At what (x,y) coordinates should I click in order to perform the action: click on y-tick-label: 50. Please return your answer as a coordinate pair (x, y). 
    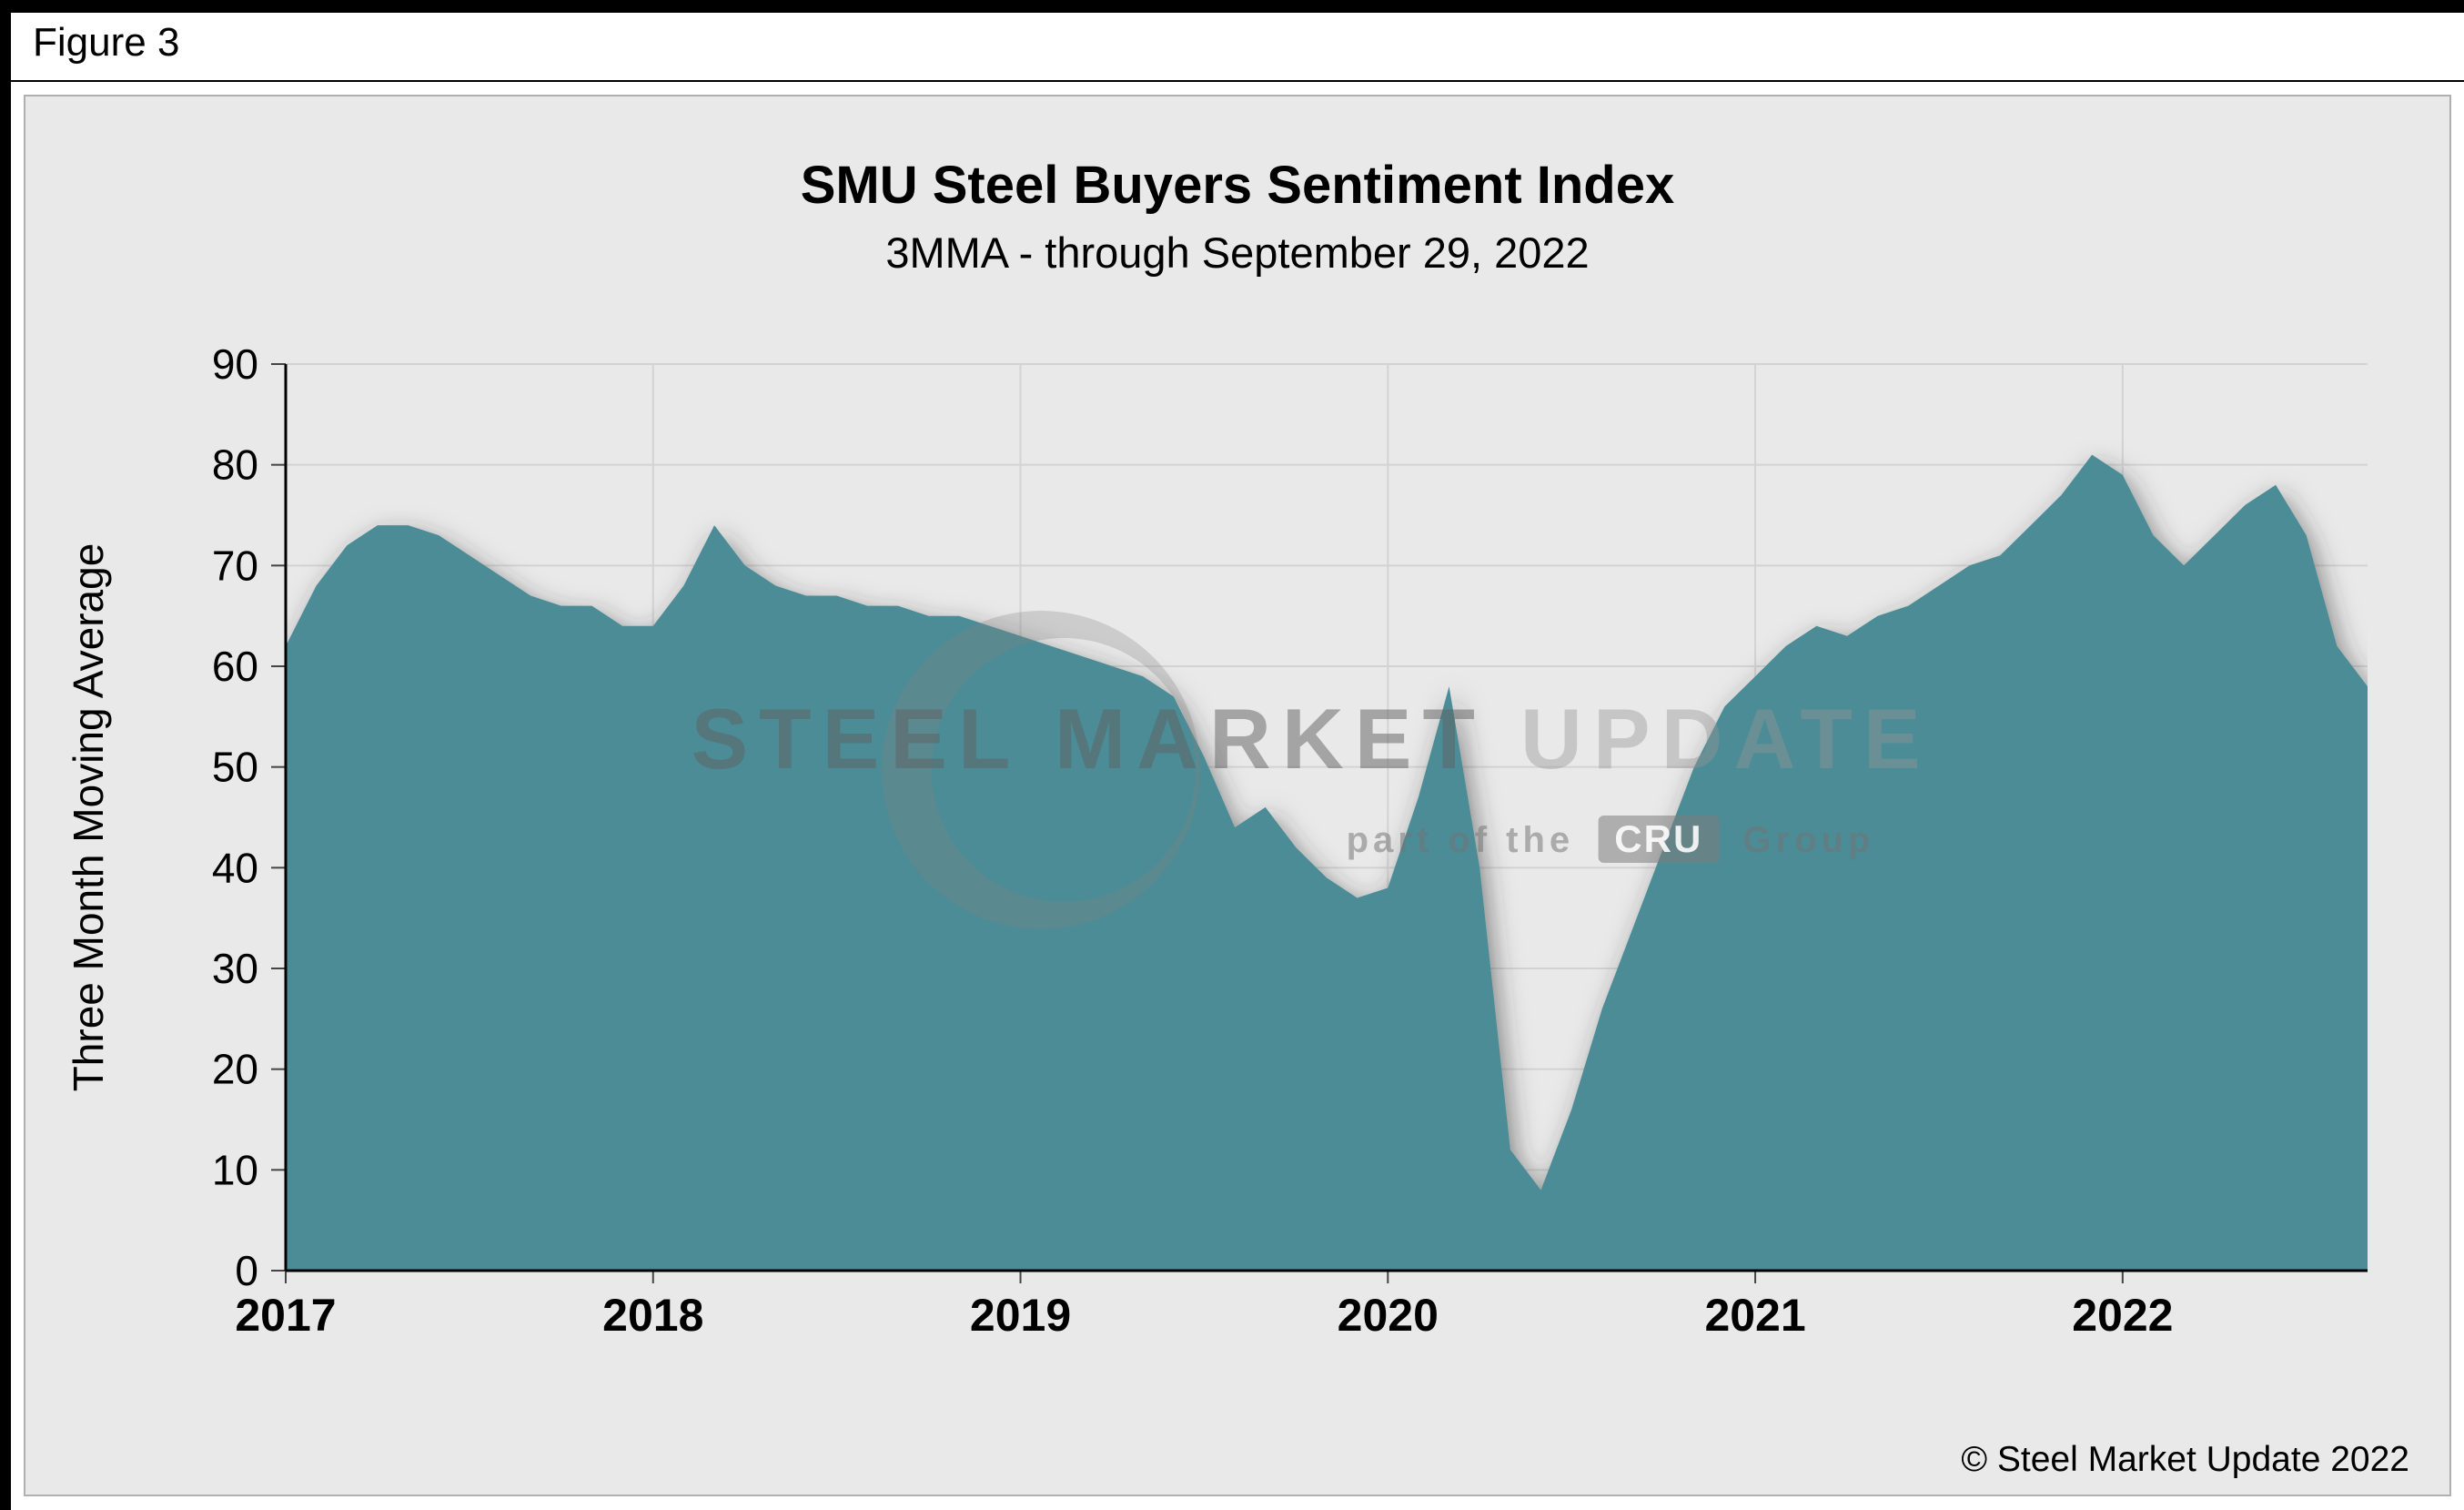
    Looking at the image, I should click on (235, 768).